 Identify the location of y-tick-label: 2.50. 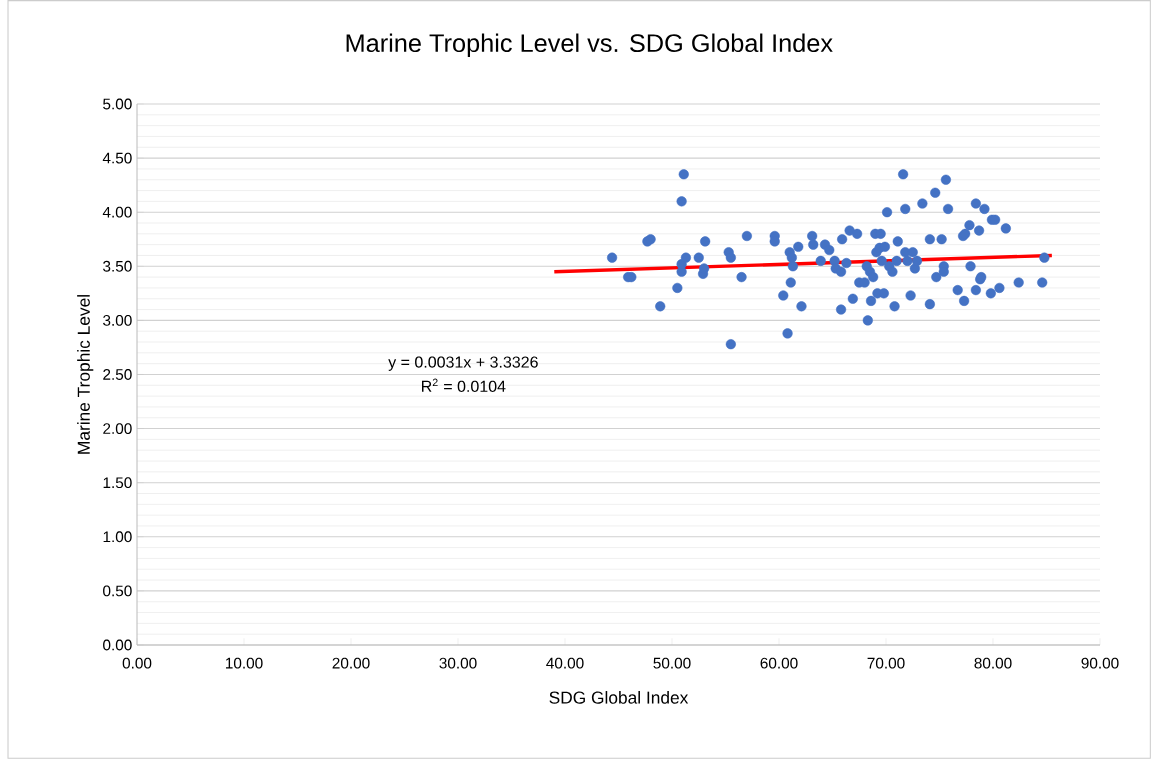
(117, 374).